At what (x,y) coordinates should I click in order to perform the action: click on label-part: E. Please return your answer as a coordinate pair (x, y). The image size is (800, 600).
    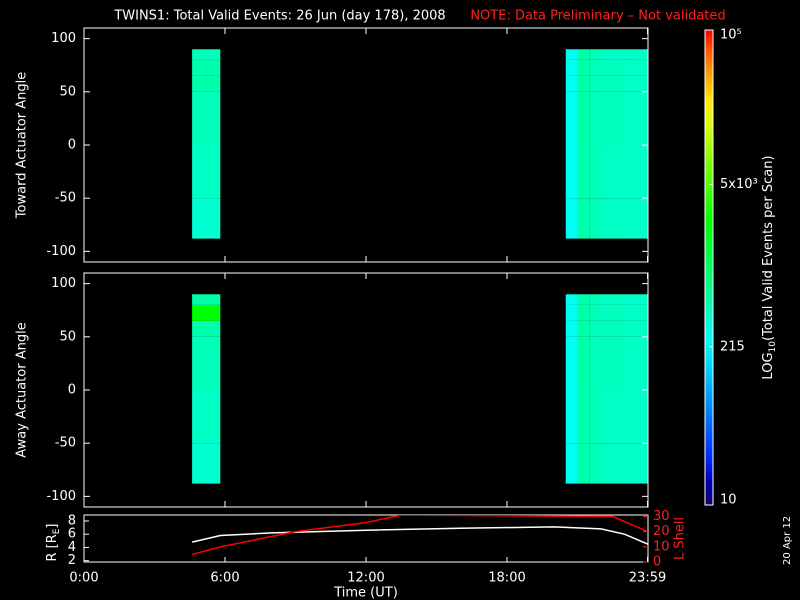
    Looking at the image, I should click on (57, 531).